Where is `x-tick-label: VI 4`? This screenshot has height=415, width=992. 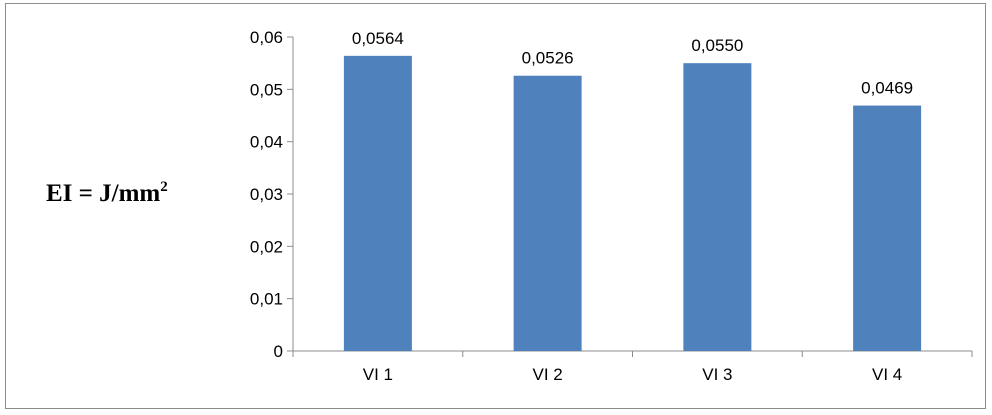
x-tick-label: VI 4 is located at coordinates (887, 374).